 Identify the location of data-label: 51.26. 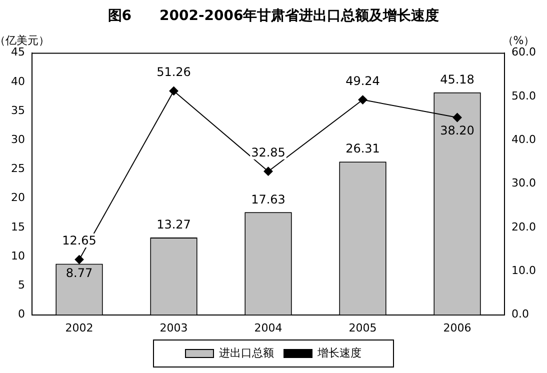
(173, 72).